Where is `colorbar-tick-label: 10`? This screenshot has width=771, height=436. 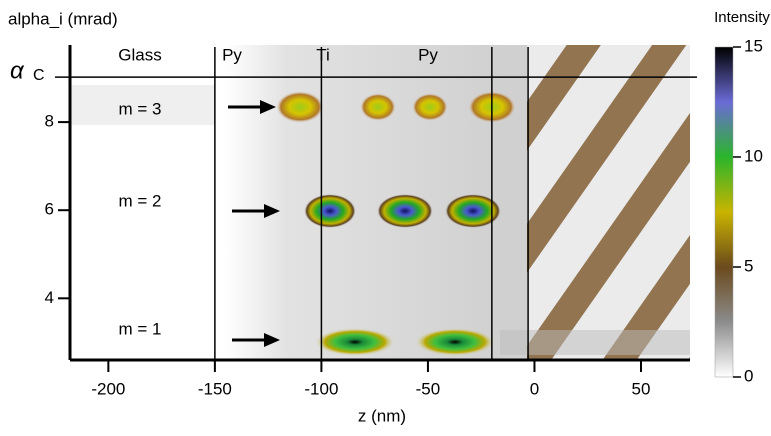 colorbar-tick-label: 10 is located at coordinates (753, 155).